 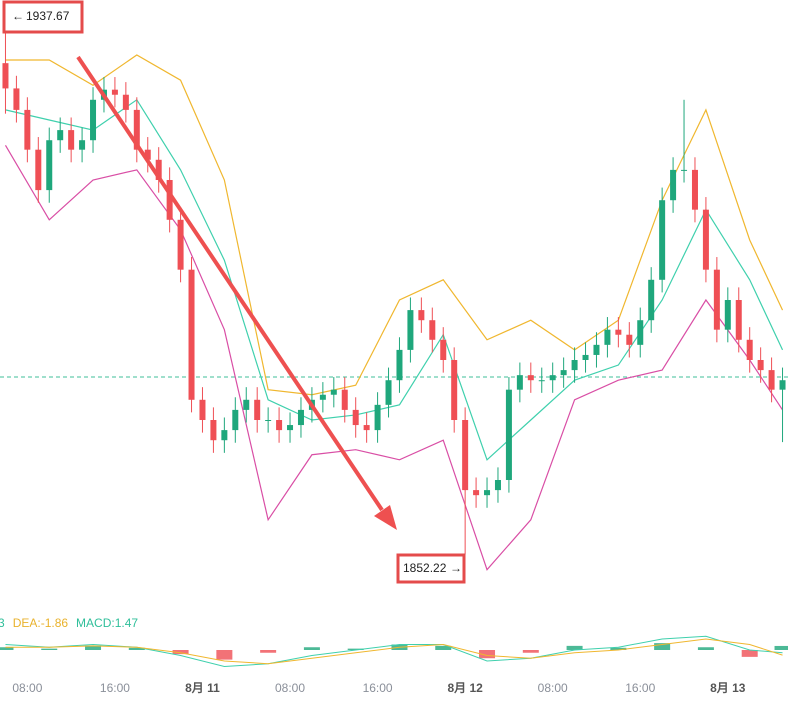 I want to click on macd-panel: 3 DEA:-1.86 MACD:1.47, so click(x=394, y=642).